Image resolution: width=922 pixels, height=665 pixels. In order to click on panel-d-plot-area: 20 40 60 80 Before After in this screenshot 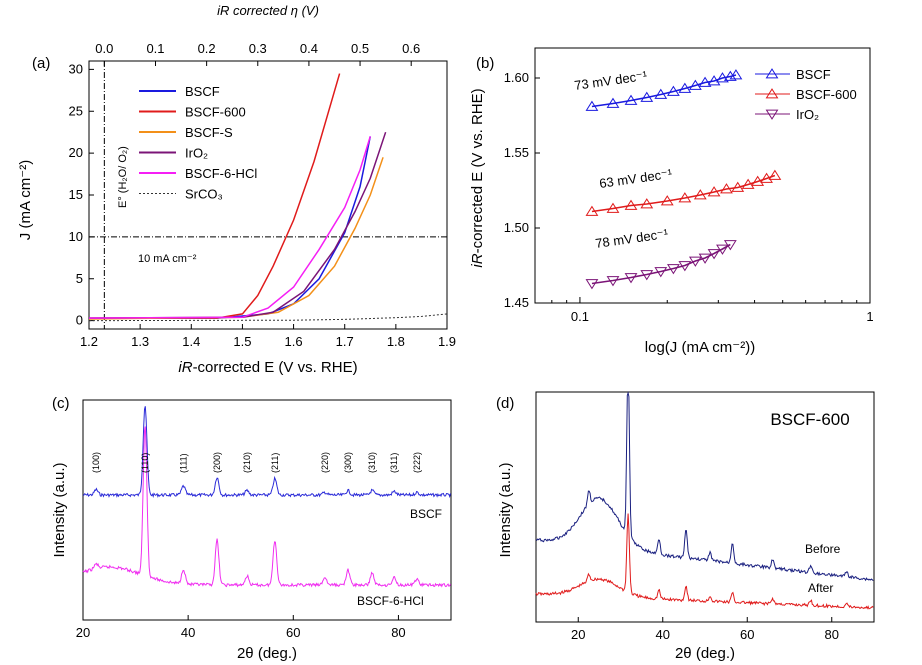, I will do `click(704, 516)`.